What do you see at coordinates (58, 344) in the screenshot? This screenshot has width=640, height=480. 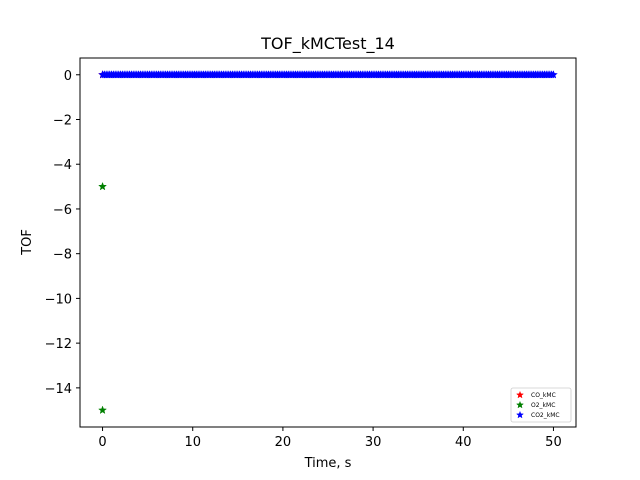 I see `y-tick-label: −12` at bounding box center [58, 344].